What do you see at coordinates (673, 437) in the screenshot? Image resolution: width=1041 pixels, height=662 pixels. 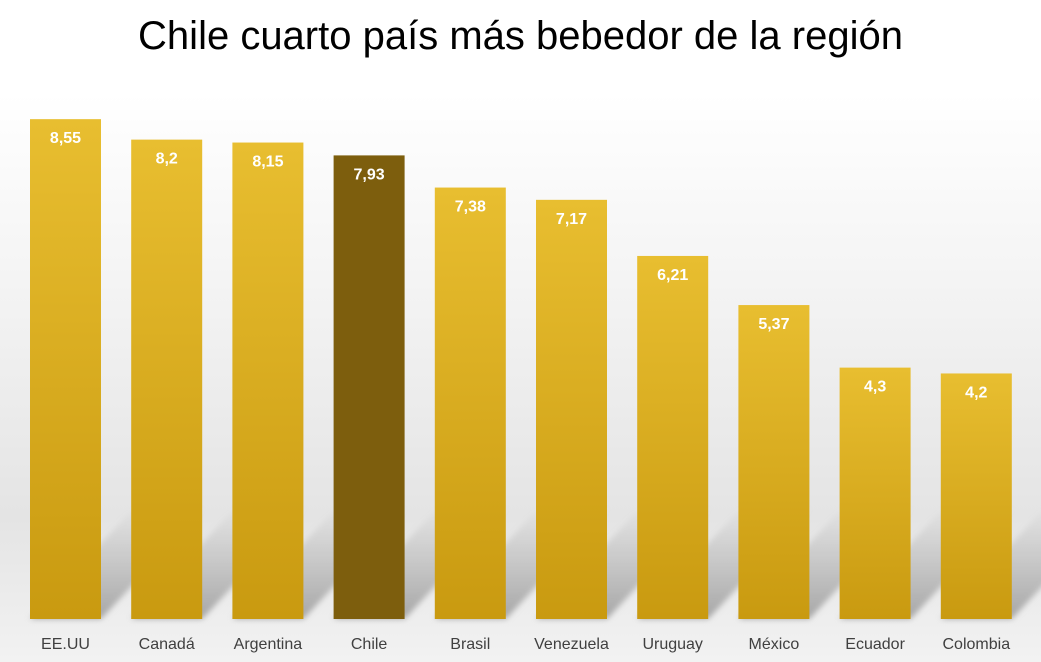 I see `bar-uruguay` at bounding box center [673, 437].